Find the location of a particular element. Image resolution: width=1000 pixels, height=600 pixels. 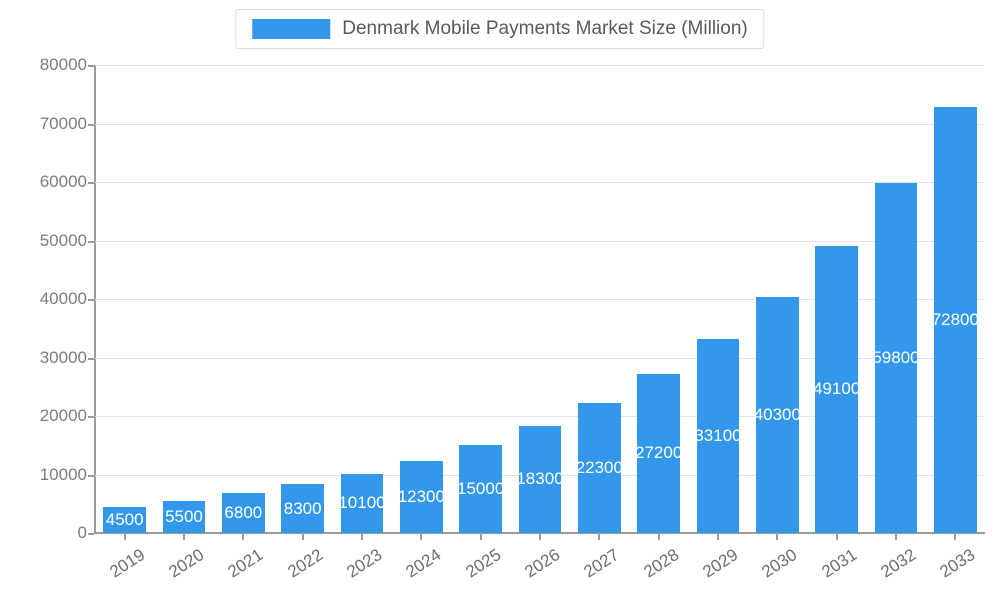

y-tick-label: 30000 is located at coordinates (63, 357).